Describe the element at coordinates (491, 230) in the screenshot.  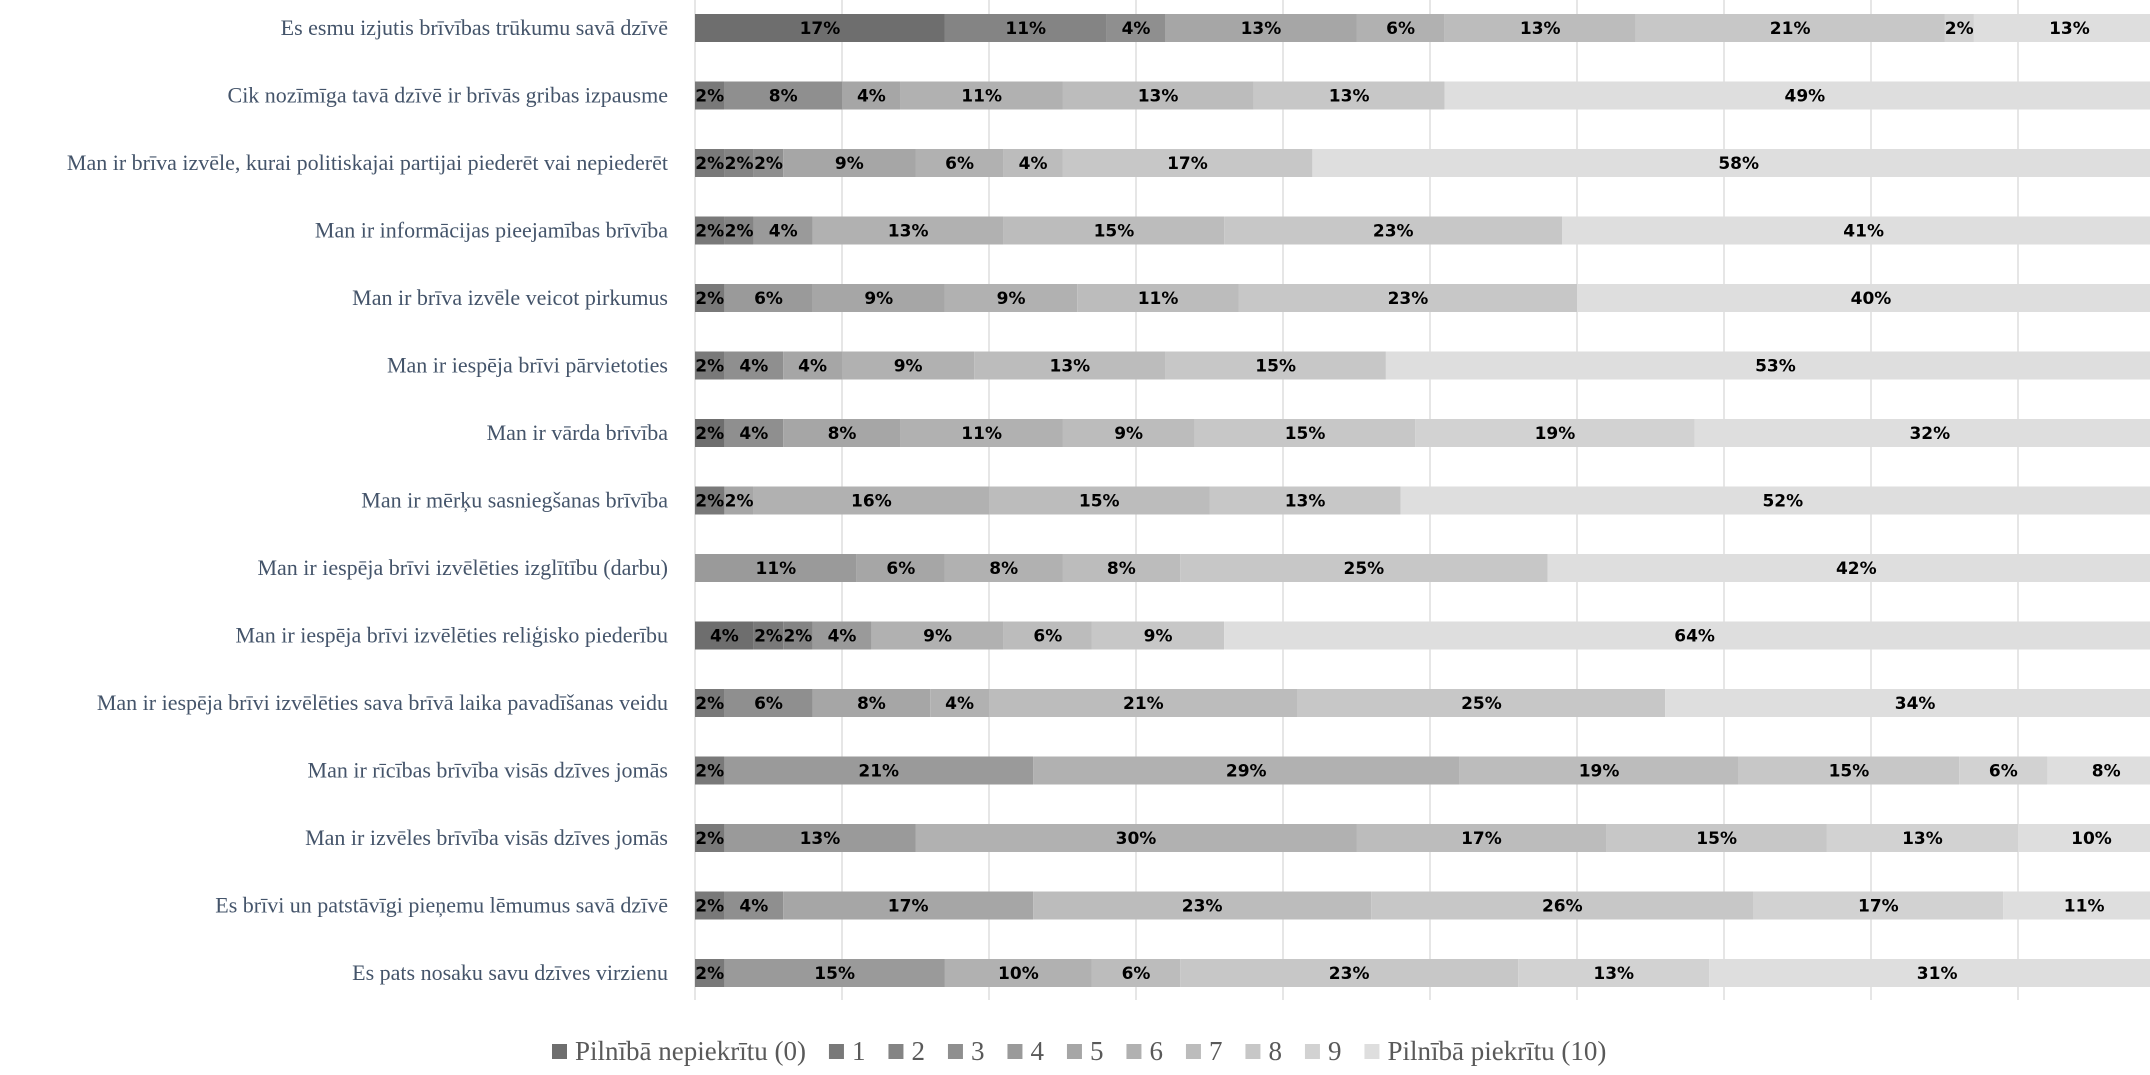
I see `category-label: Man ir informācijas pieejamības brīvība` at that location.